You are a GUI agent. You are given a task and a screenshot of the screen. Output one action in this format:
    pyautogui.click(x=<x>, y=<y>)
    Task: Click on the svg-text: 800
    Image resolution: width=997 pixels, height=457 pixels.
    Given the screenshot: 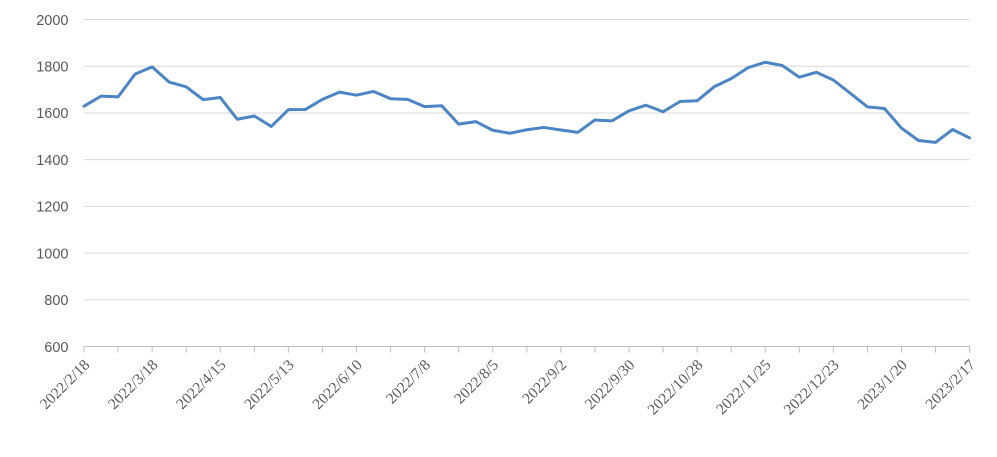 What is the action you would take?
    pyautogui.click(x=56, y=301)
    